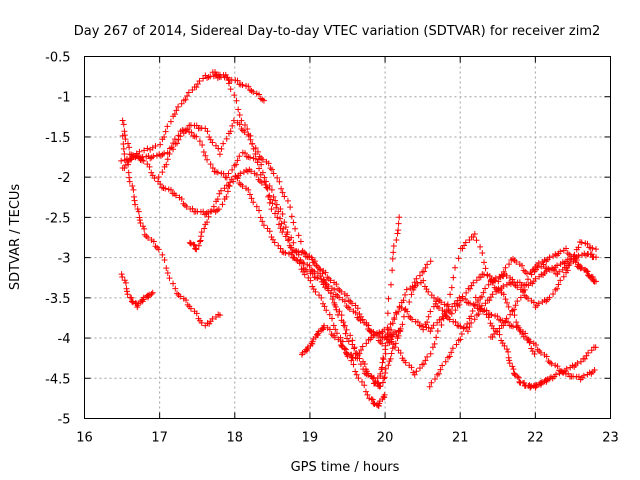  What do you see at coordinates (460, 438) in the screenshot?
I see `x-tick-label: 21` at bounding box center [460, 438].